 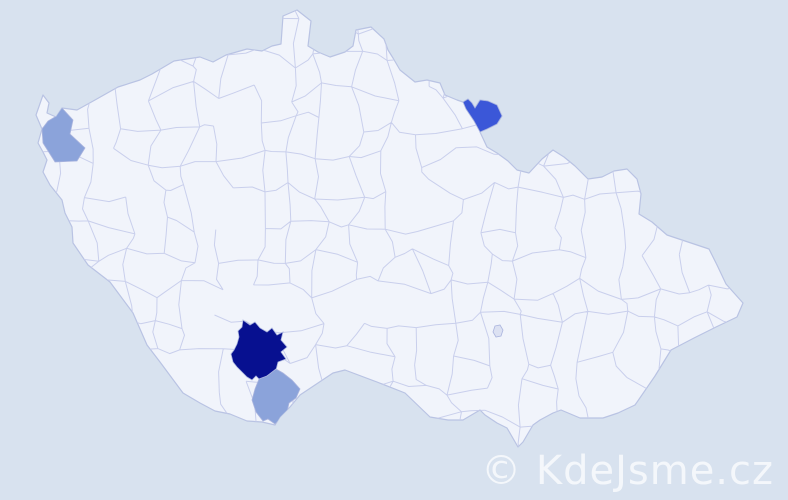 What do you see at coordinates (498, 331) in the screenshot?
I see `map-region-center-tiny` at bounding box center [498, 331].